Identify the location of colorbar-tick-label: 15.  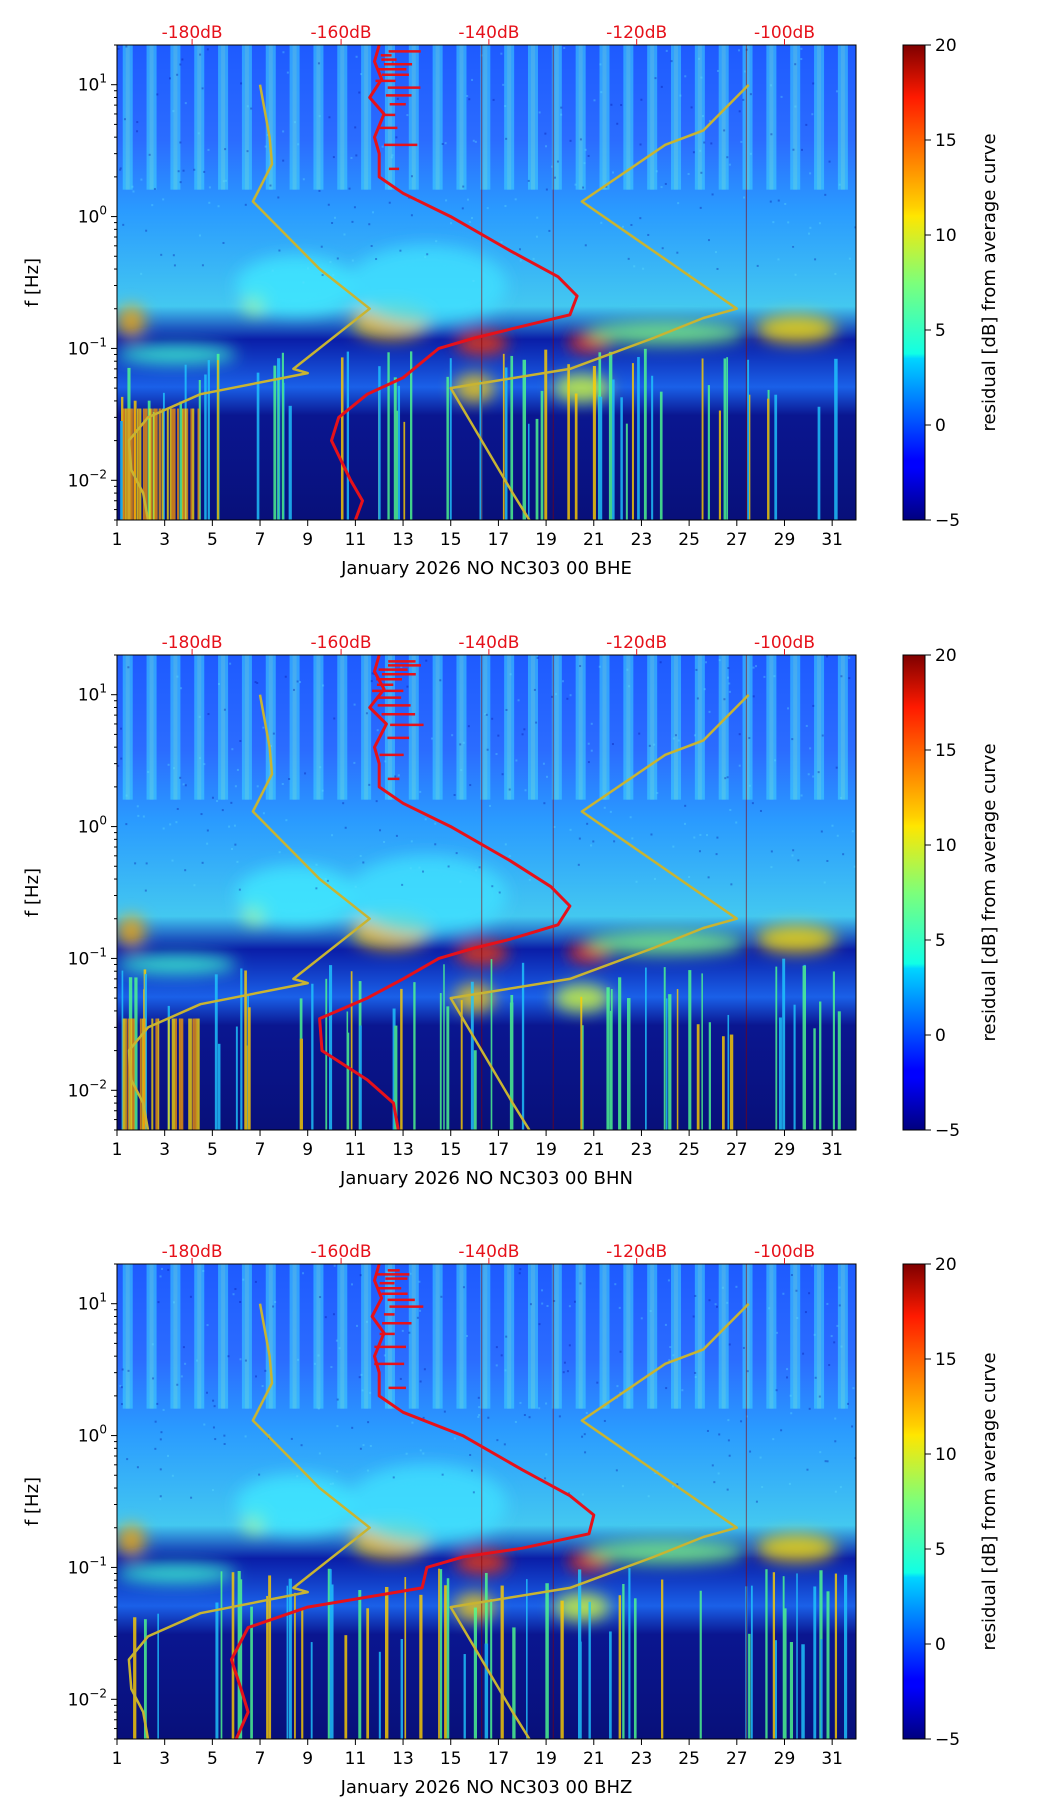
(946, 751).